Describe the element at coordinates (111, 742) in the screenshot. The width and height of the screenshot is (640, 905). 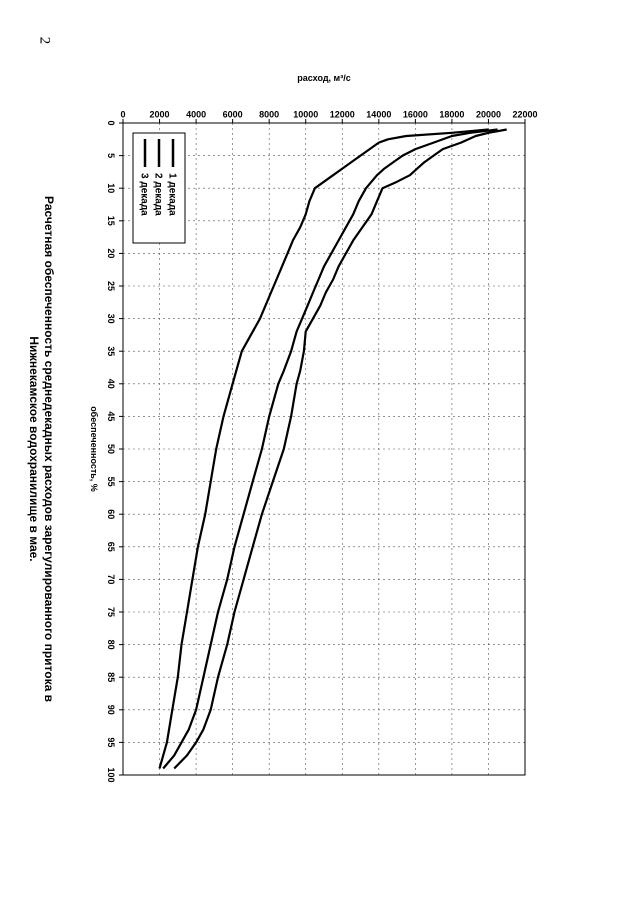
I see `x-tick-label: 95` at that location.